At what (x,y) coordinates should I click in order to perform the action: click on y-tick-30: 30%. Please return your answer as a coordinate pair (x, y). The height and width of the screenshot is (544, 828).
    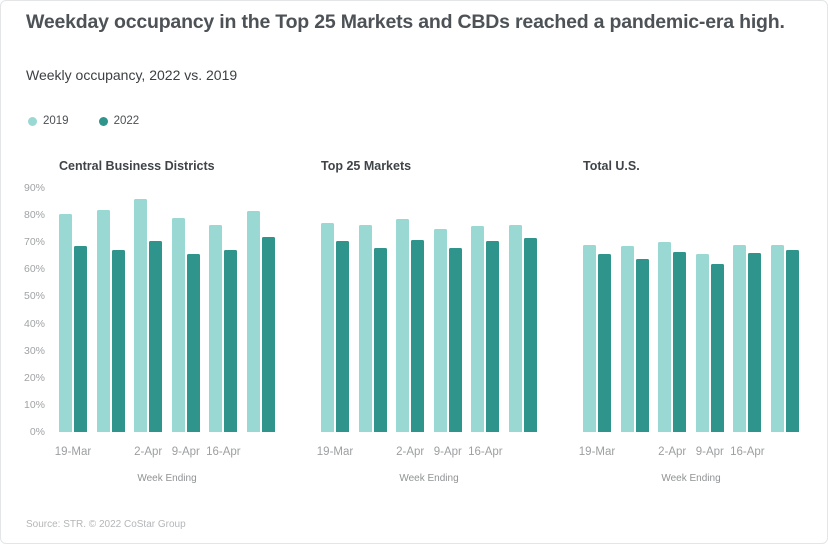
    Looking at the image, I should click on (34, 350).